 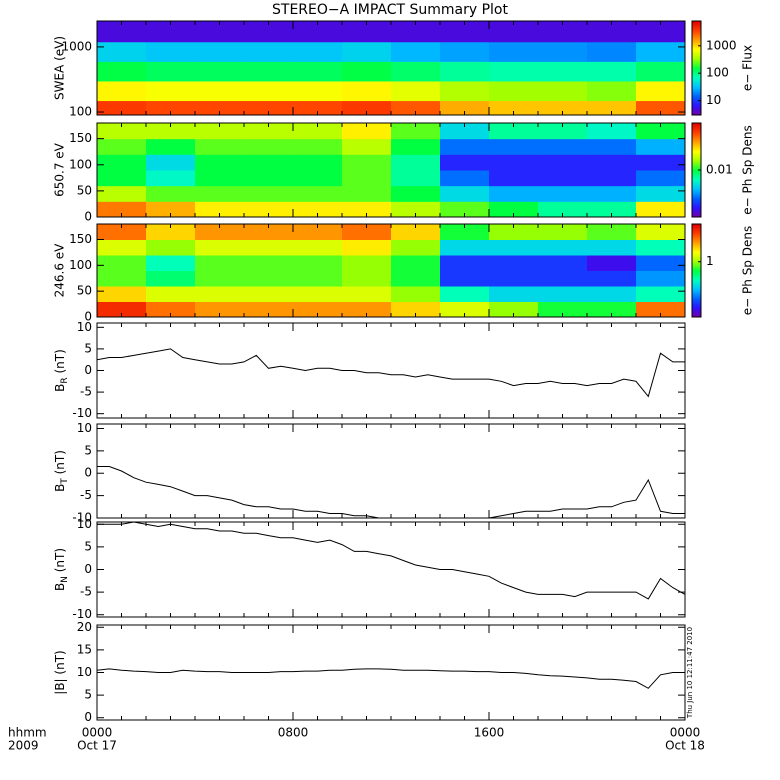 I want to click on y-tick-label: 100, so click(x=80, y=265).